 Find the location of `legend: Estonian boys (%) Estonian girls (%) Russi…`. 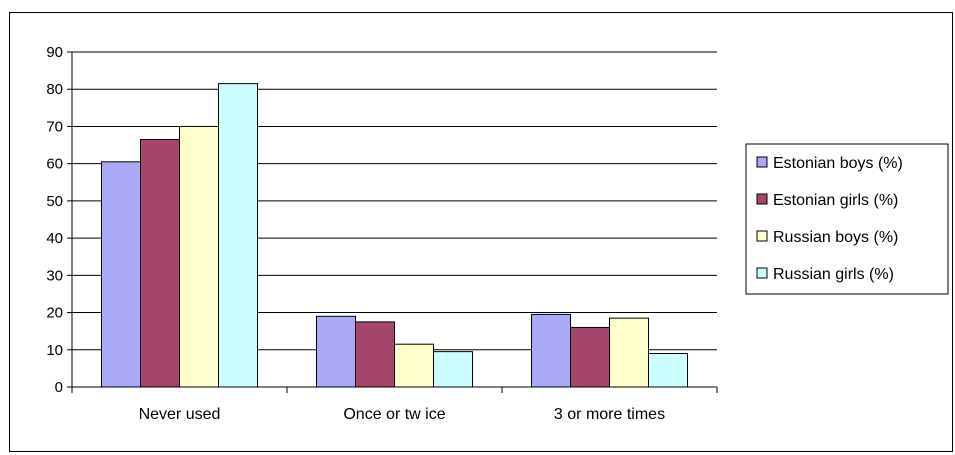

legend: Estonian boys (%) Estonian girls (%) Russi… is located at coordinates (847, 219).